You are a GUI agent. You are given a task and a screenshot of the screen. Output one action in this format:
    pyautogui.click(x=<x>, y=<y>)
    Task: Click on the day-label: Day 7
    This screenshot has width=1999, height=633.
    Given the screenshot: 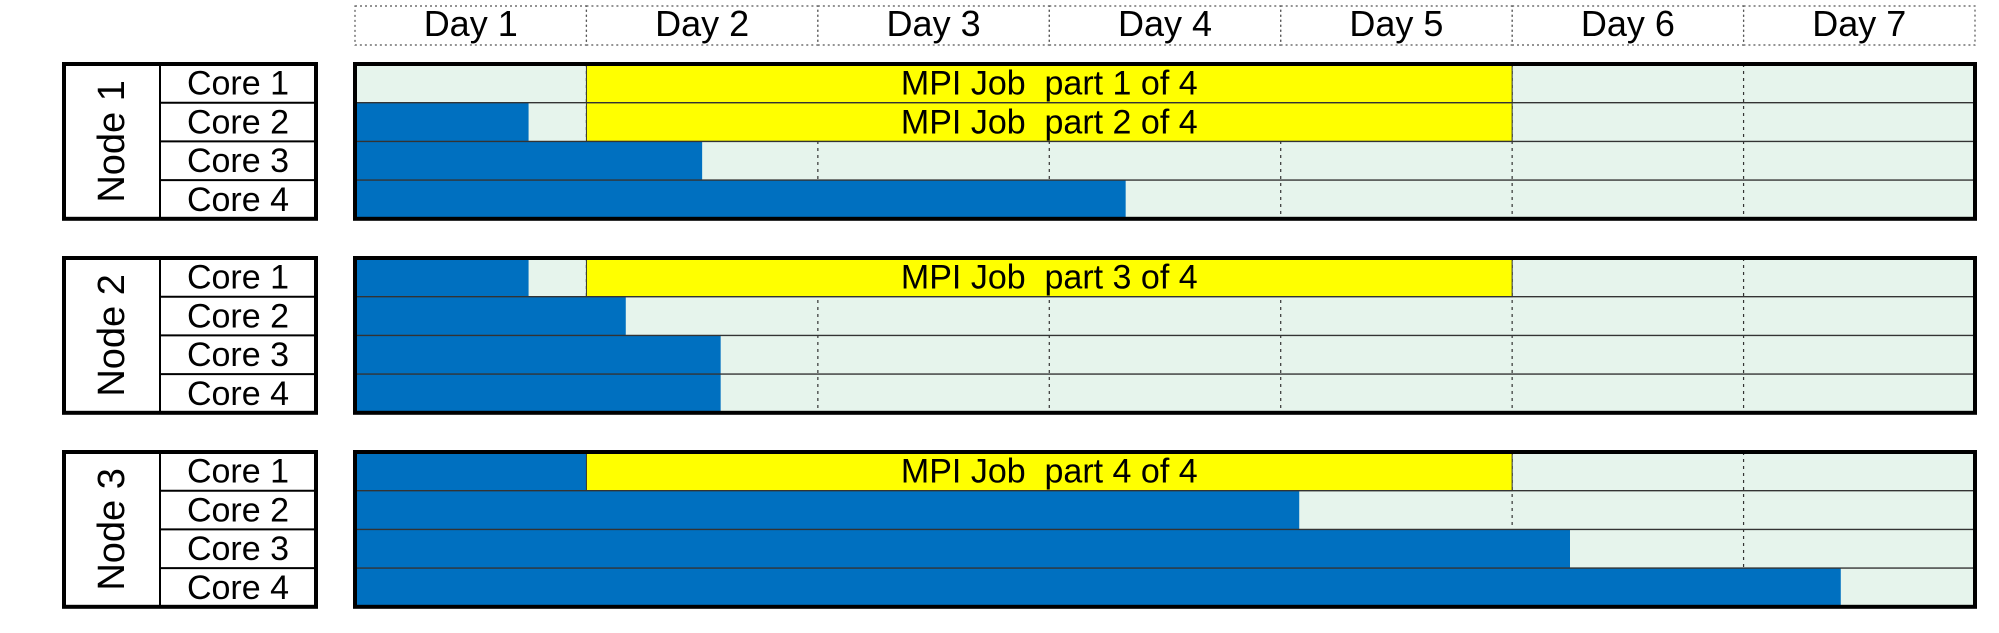 What is the action you would take?
    pyautogui.click(x=1859, y=23)
    